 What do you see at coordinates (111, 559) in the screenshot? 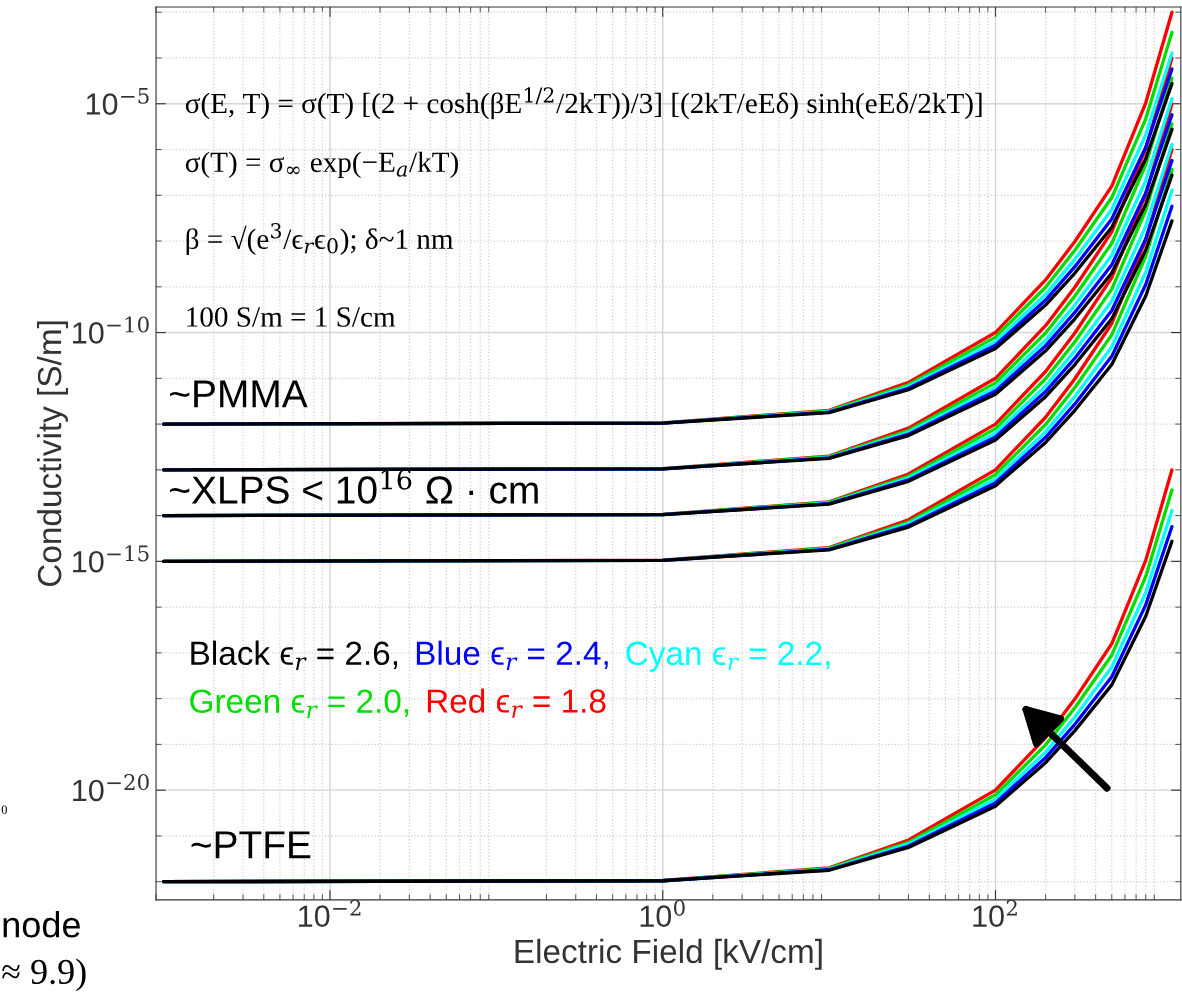
I see `y-tick-label: 10$^{−15}$` at bounding box center [111, 559].